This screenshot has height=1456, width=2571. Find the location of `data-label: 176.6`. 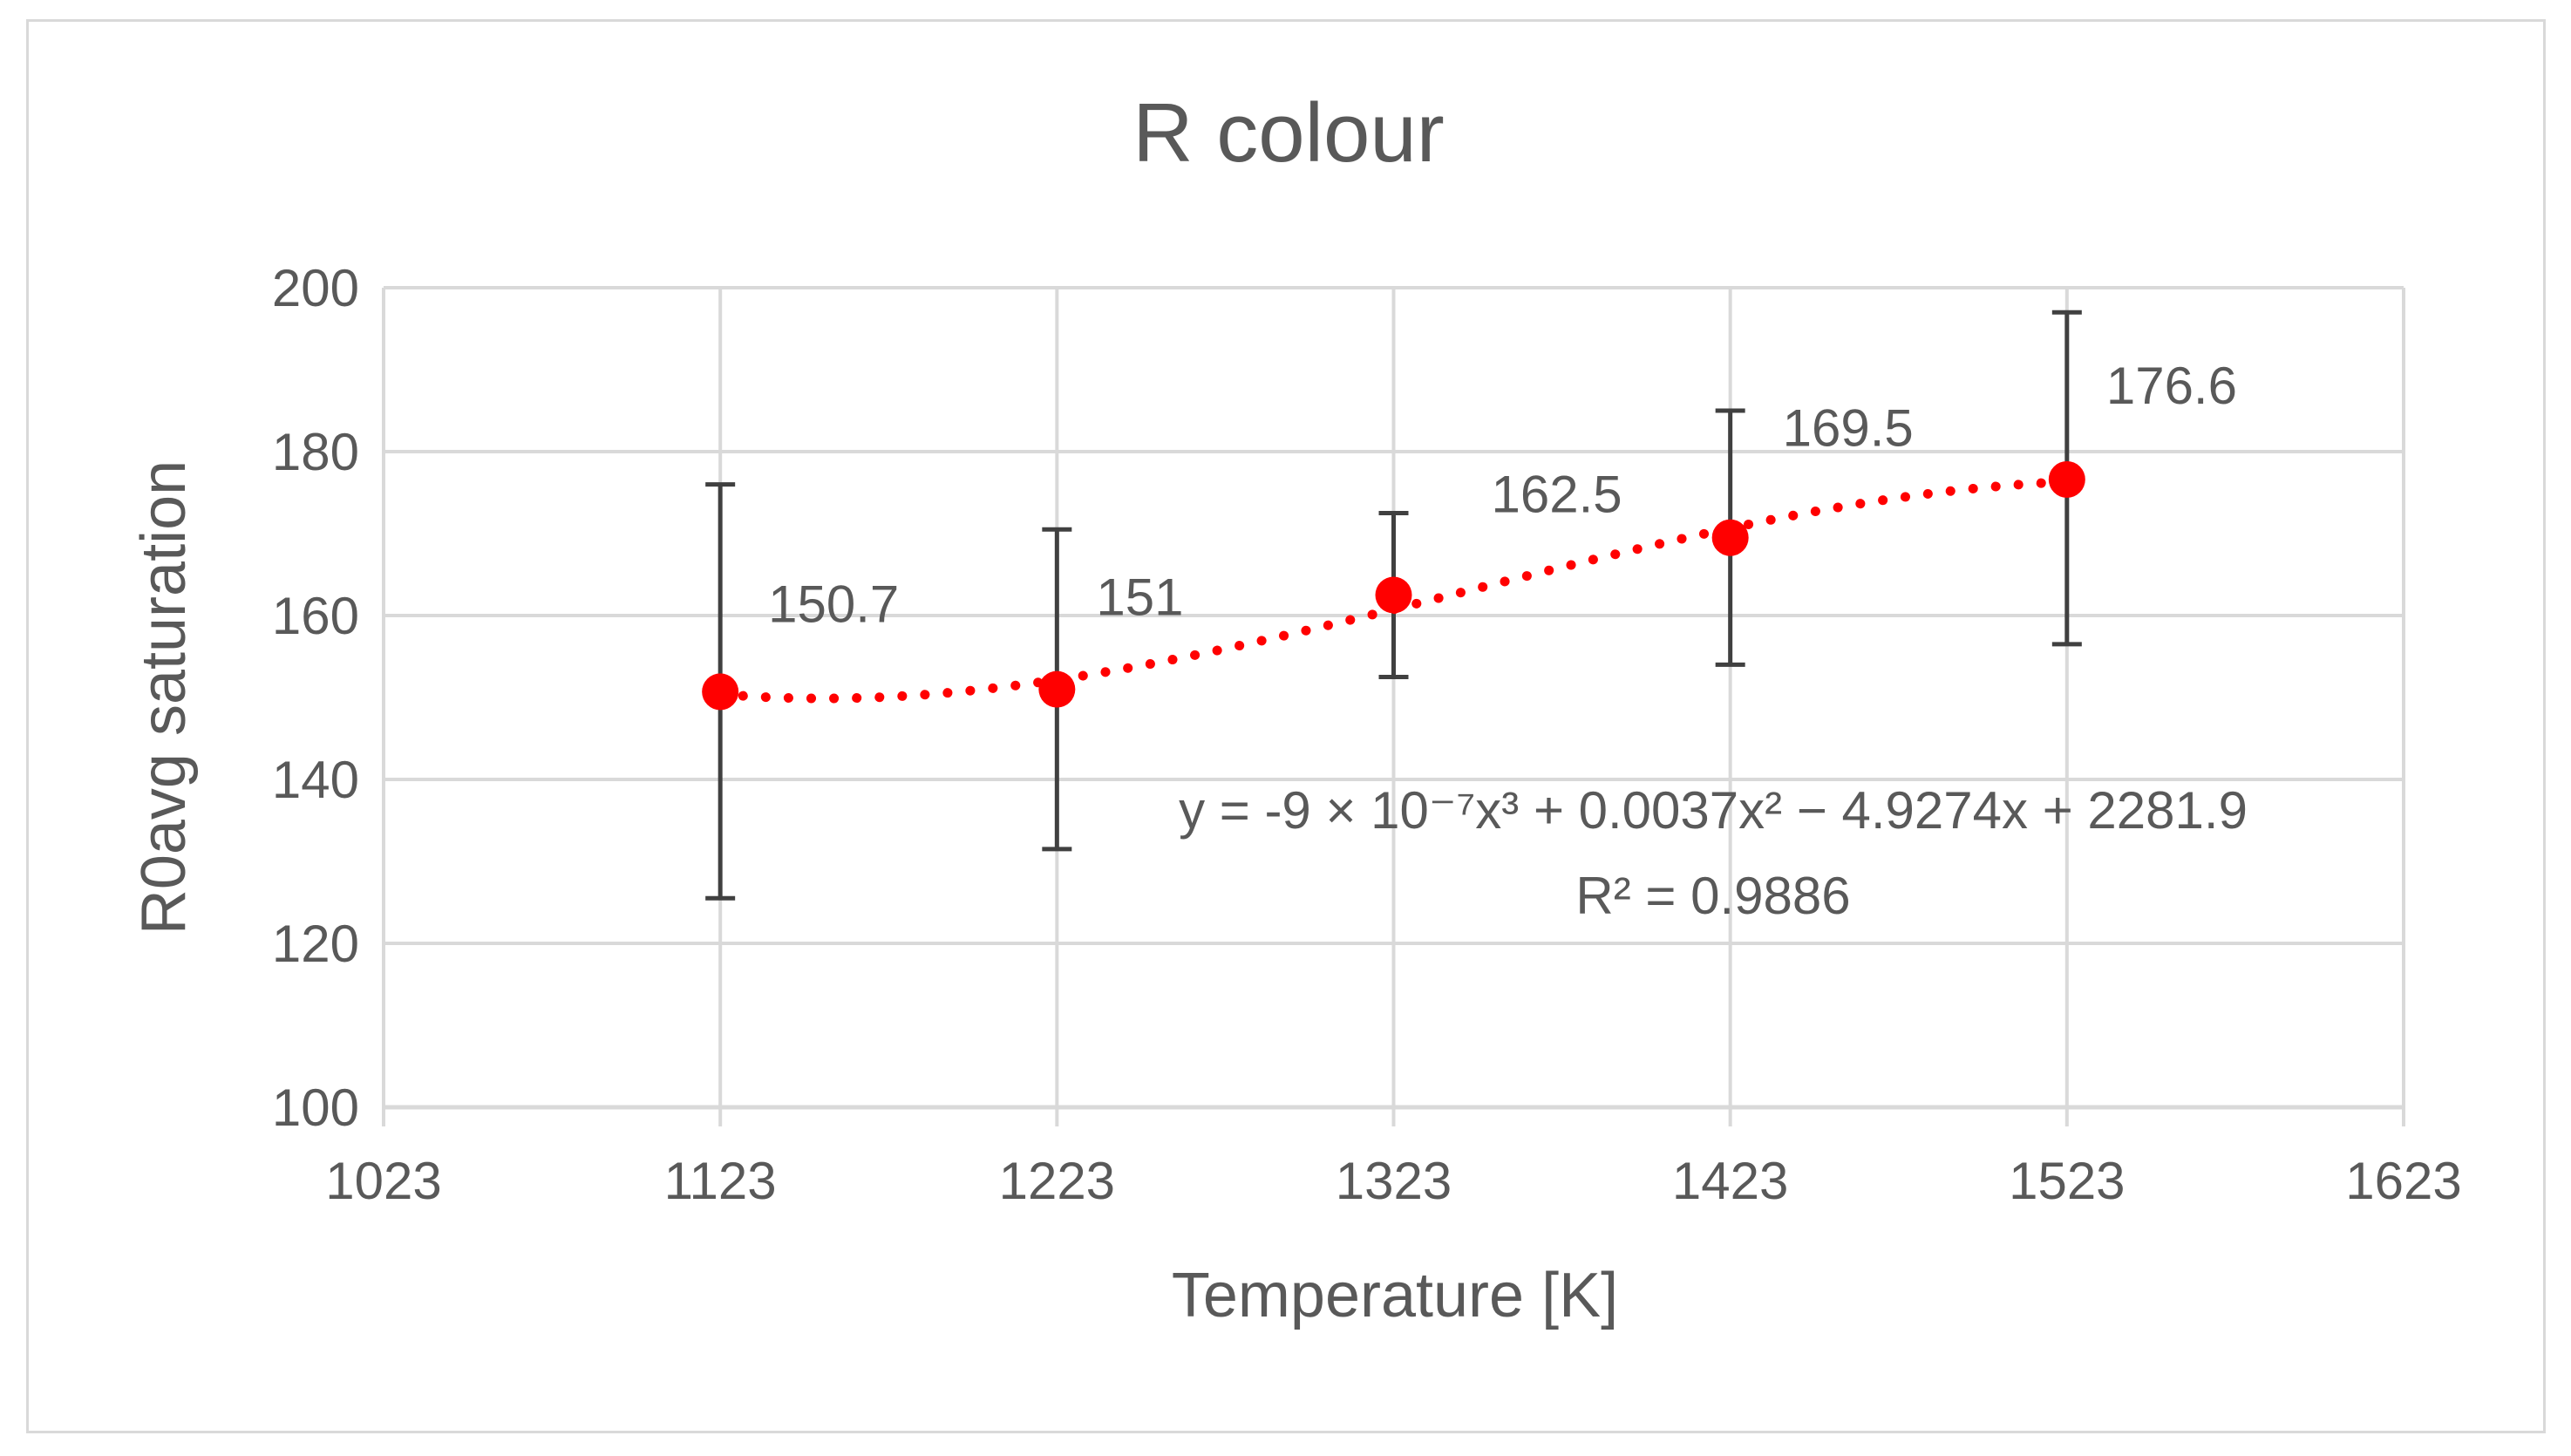

data-label: 176.6 is located at coordinates (2171, 386).